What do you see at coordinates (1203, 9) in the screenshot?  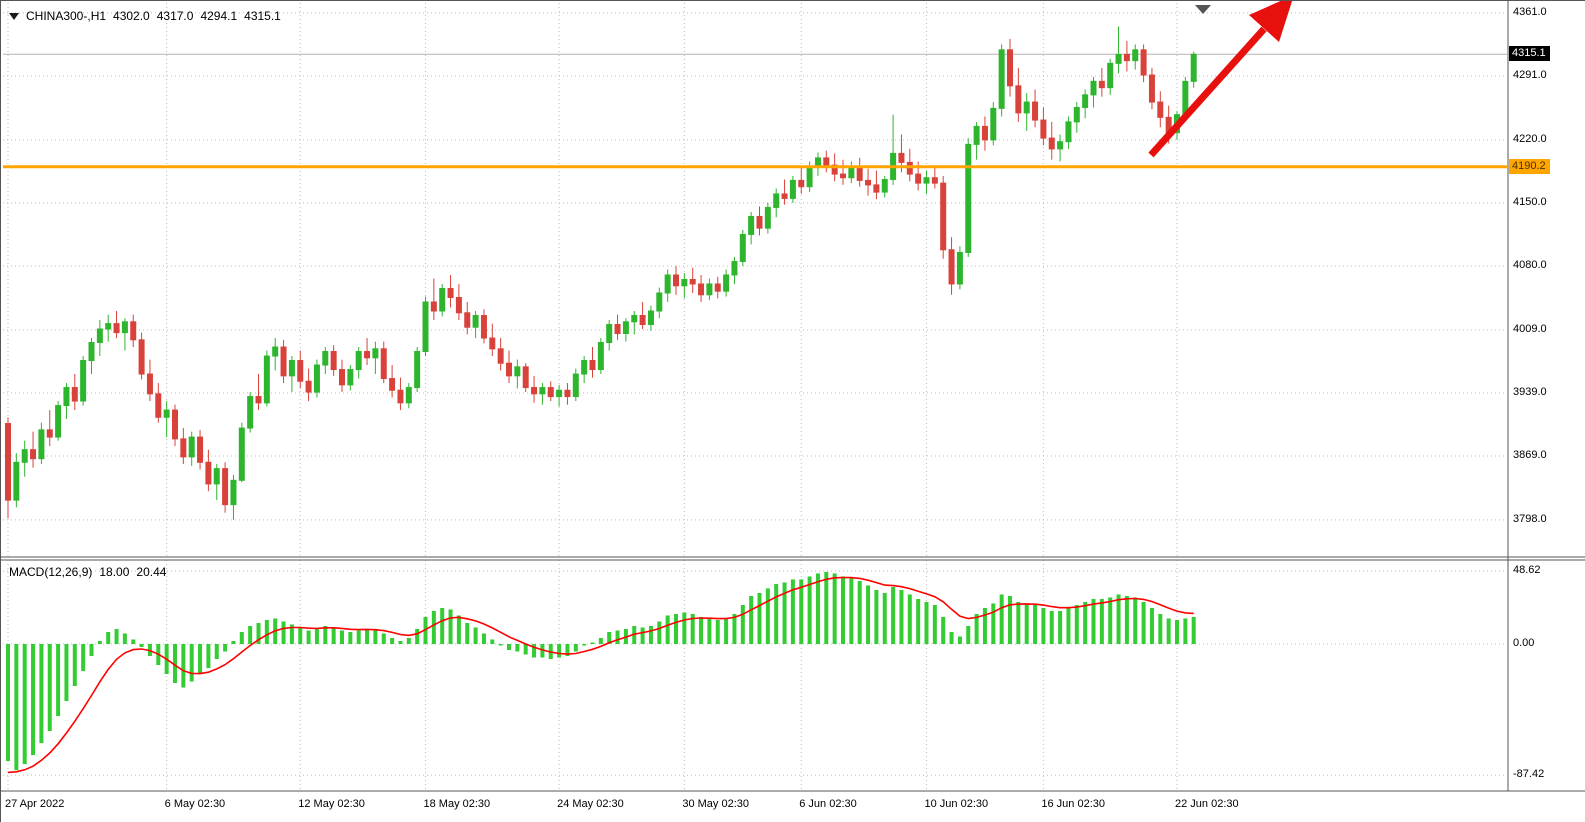 I see `chart-shift-marker-icon` at bounding box center [1203, 9].